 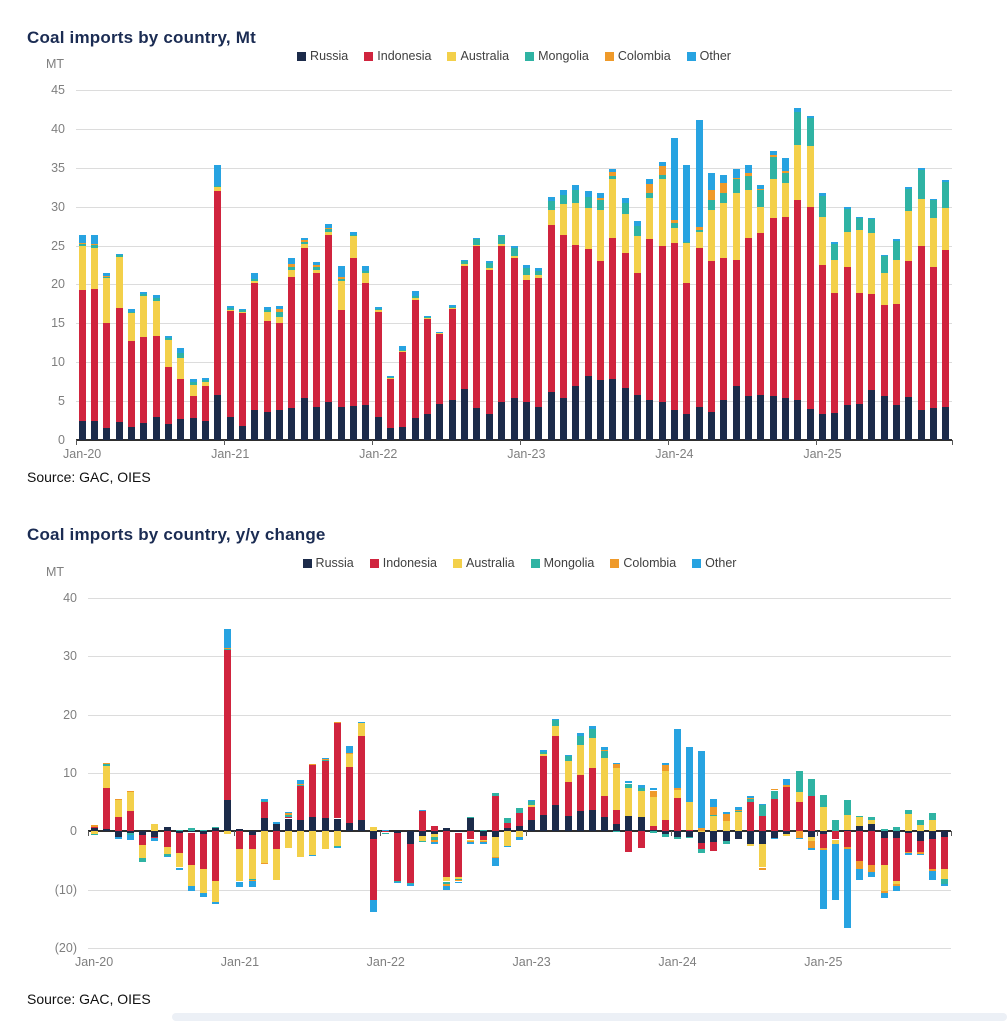 I want to click on legend-item-indonesia: Indonesia, so click(x=397, y=56).